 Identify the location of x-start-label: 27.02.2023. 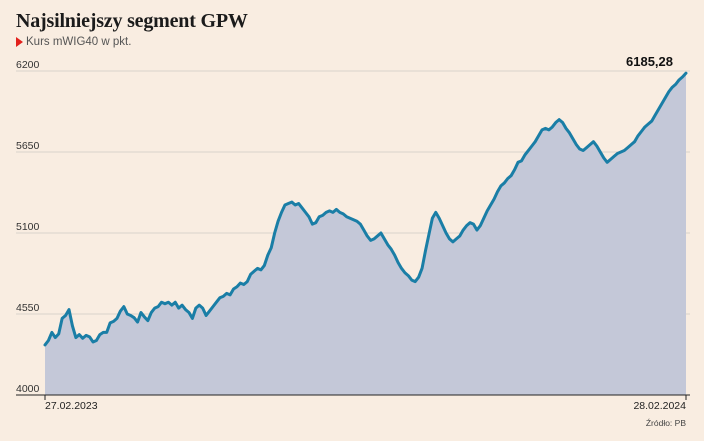
(71, 406).